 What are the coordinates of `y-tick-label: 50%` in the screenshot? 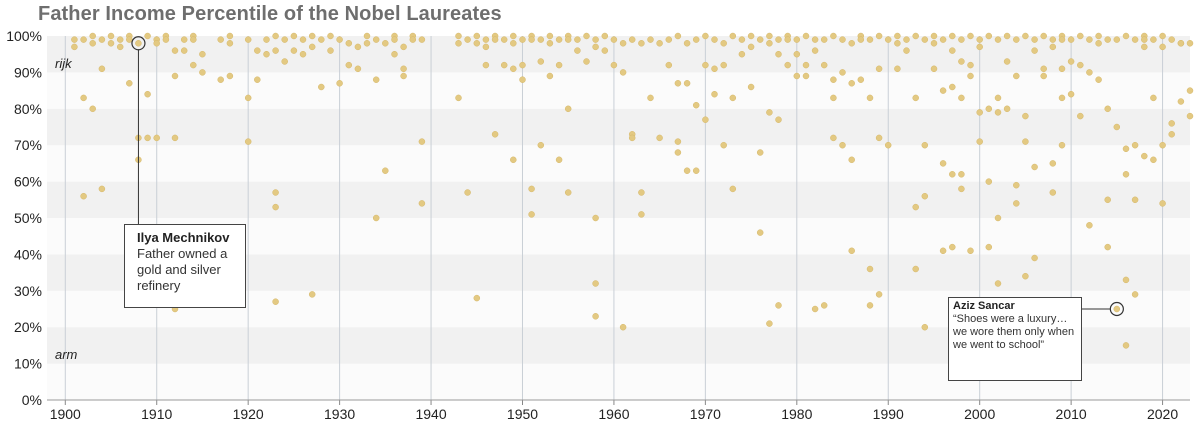 It's located at (28, 218).